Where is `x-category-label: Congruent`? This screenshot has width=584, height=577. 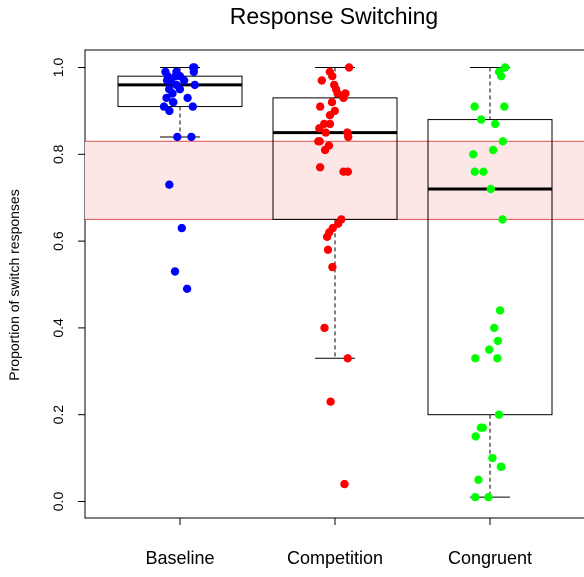 x-category-label: Congruent is located at coordinates (490, 558).